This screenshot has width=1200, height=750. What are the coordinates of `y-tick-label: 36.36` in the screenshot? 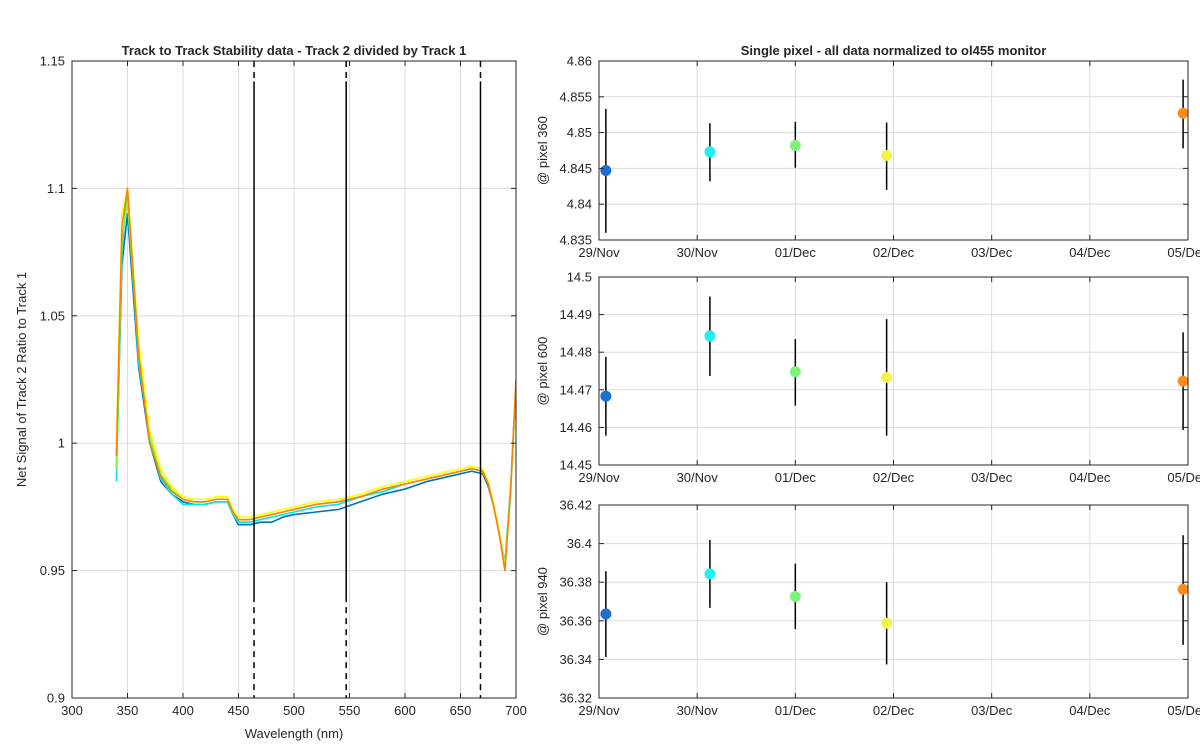 It's located at (575, 620).